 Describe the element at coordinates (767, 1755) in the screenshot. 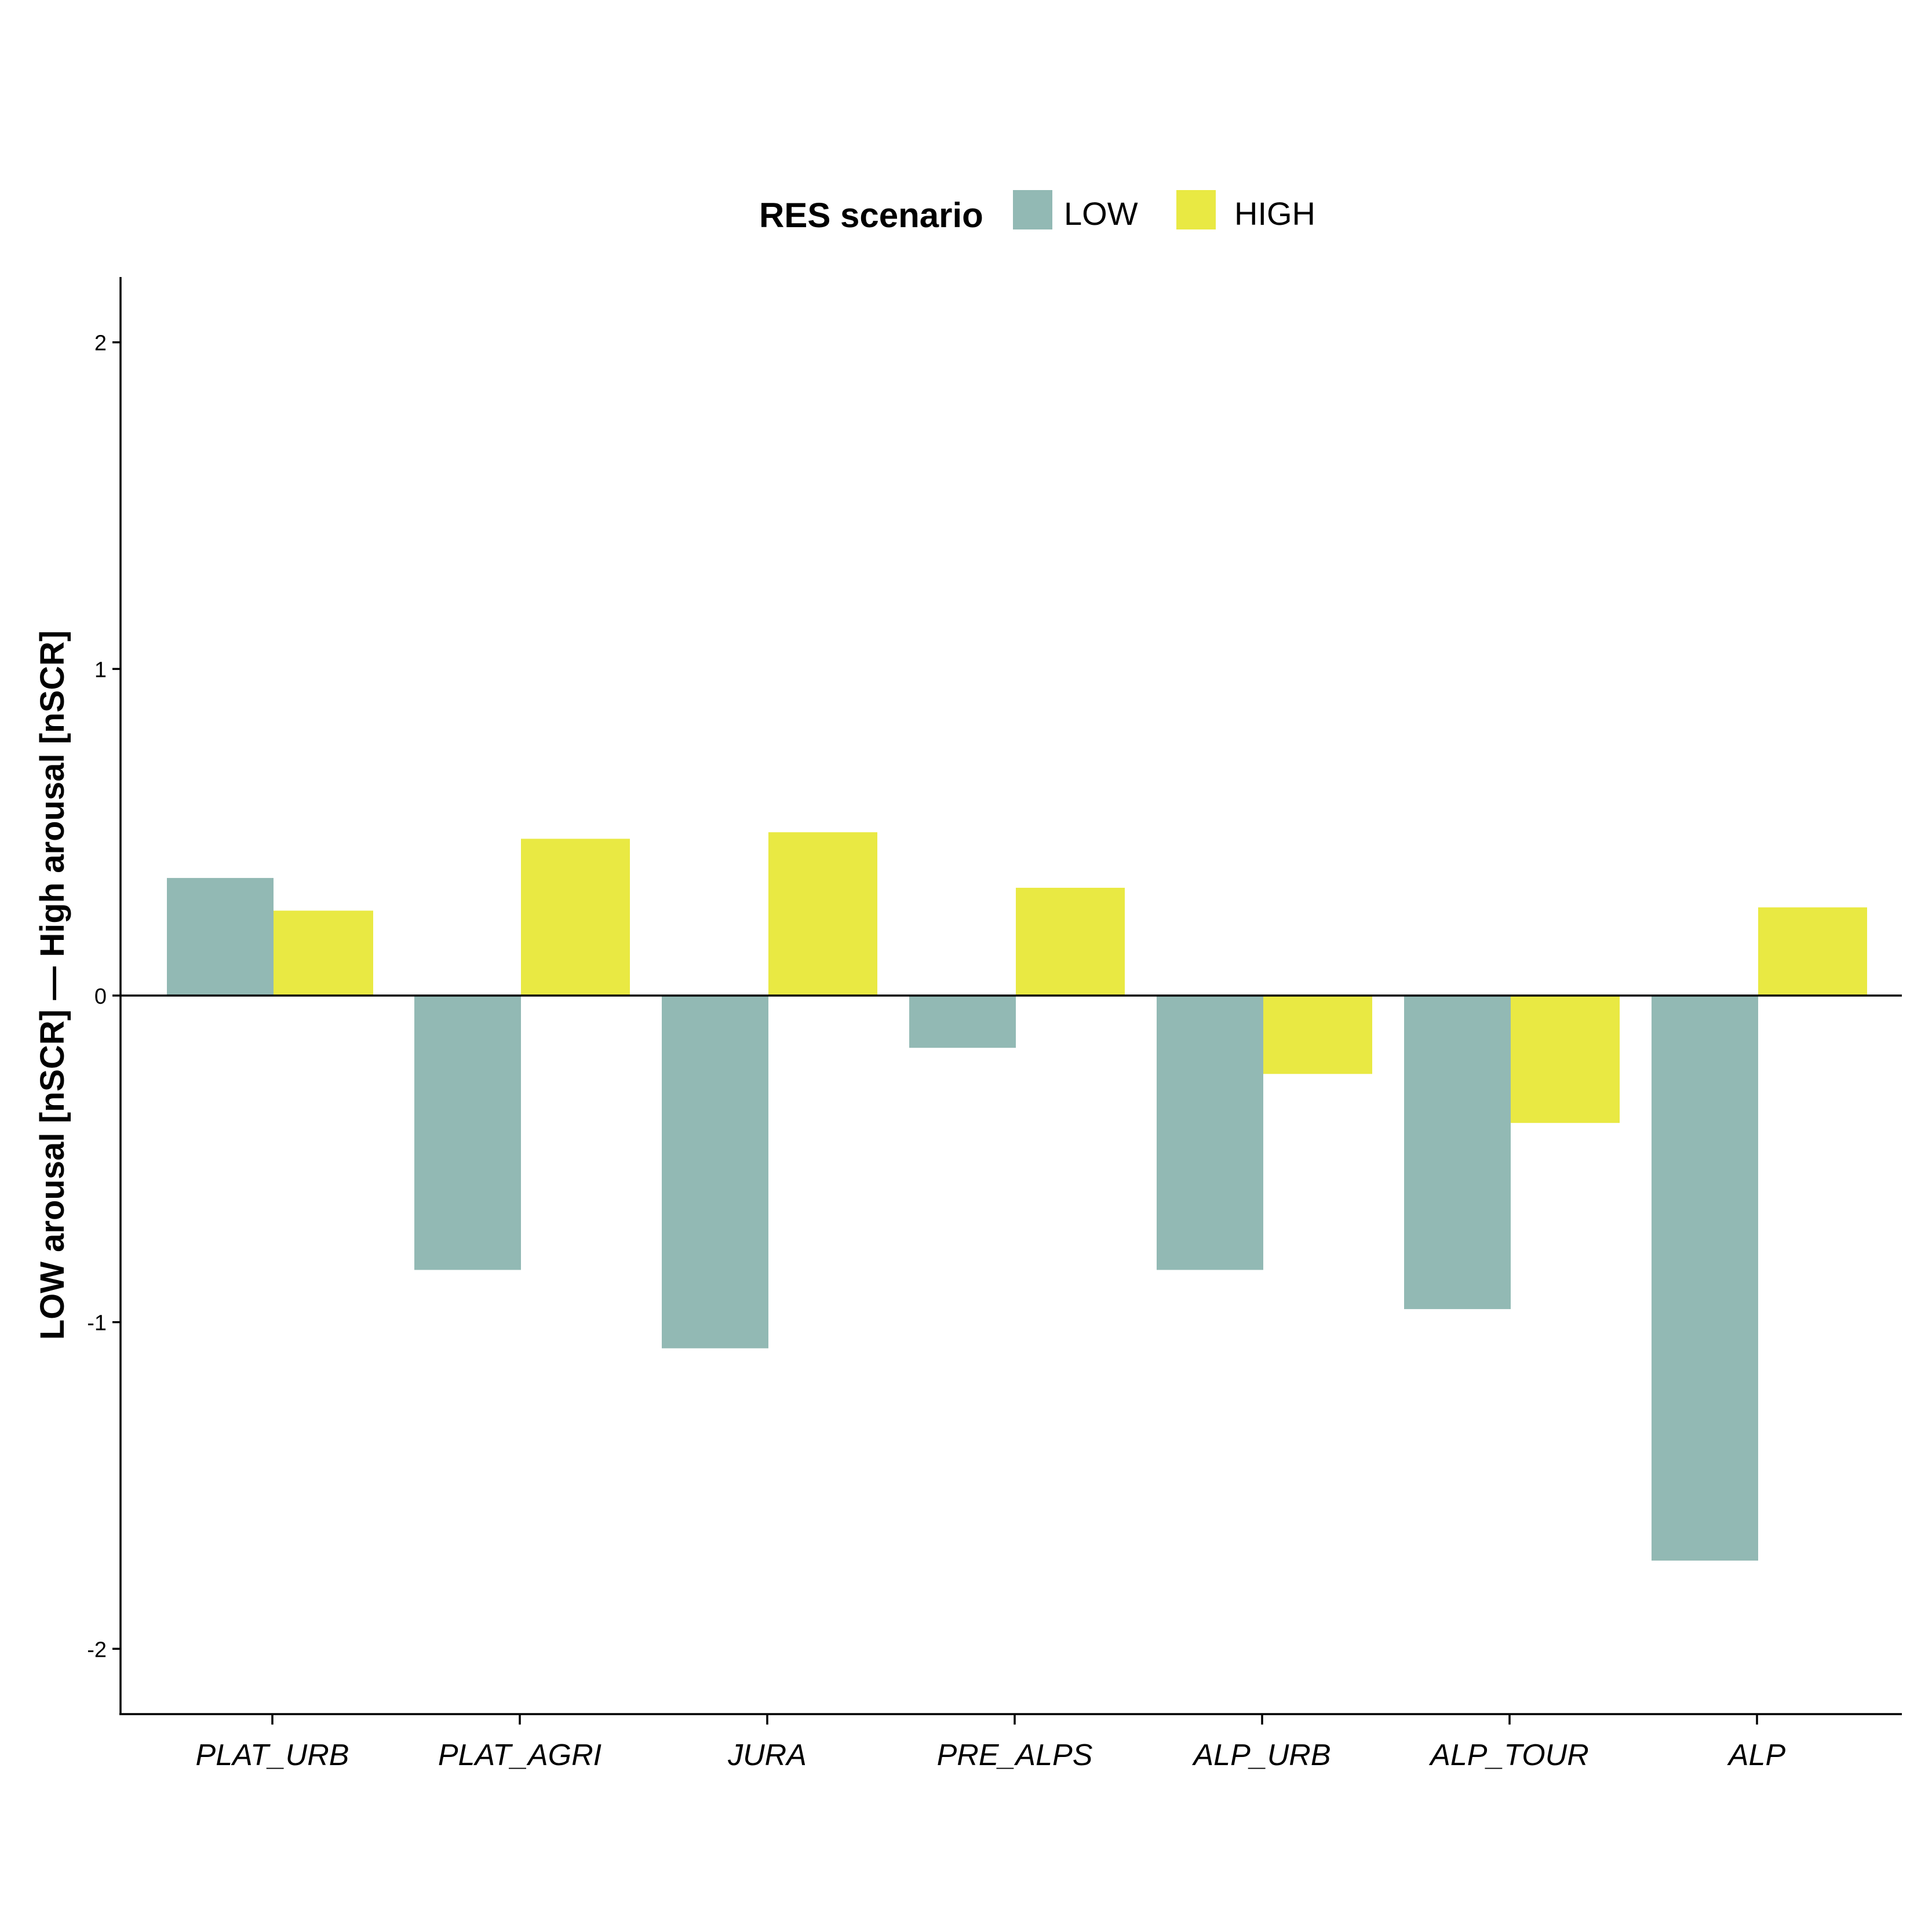

I see `x-tick-label: JURA` at that location.